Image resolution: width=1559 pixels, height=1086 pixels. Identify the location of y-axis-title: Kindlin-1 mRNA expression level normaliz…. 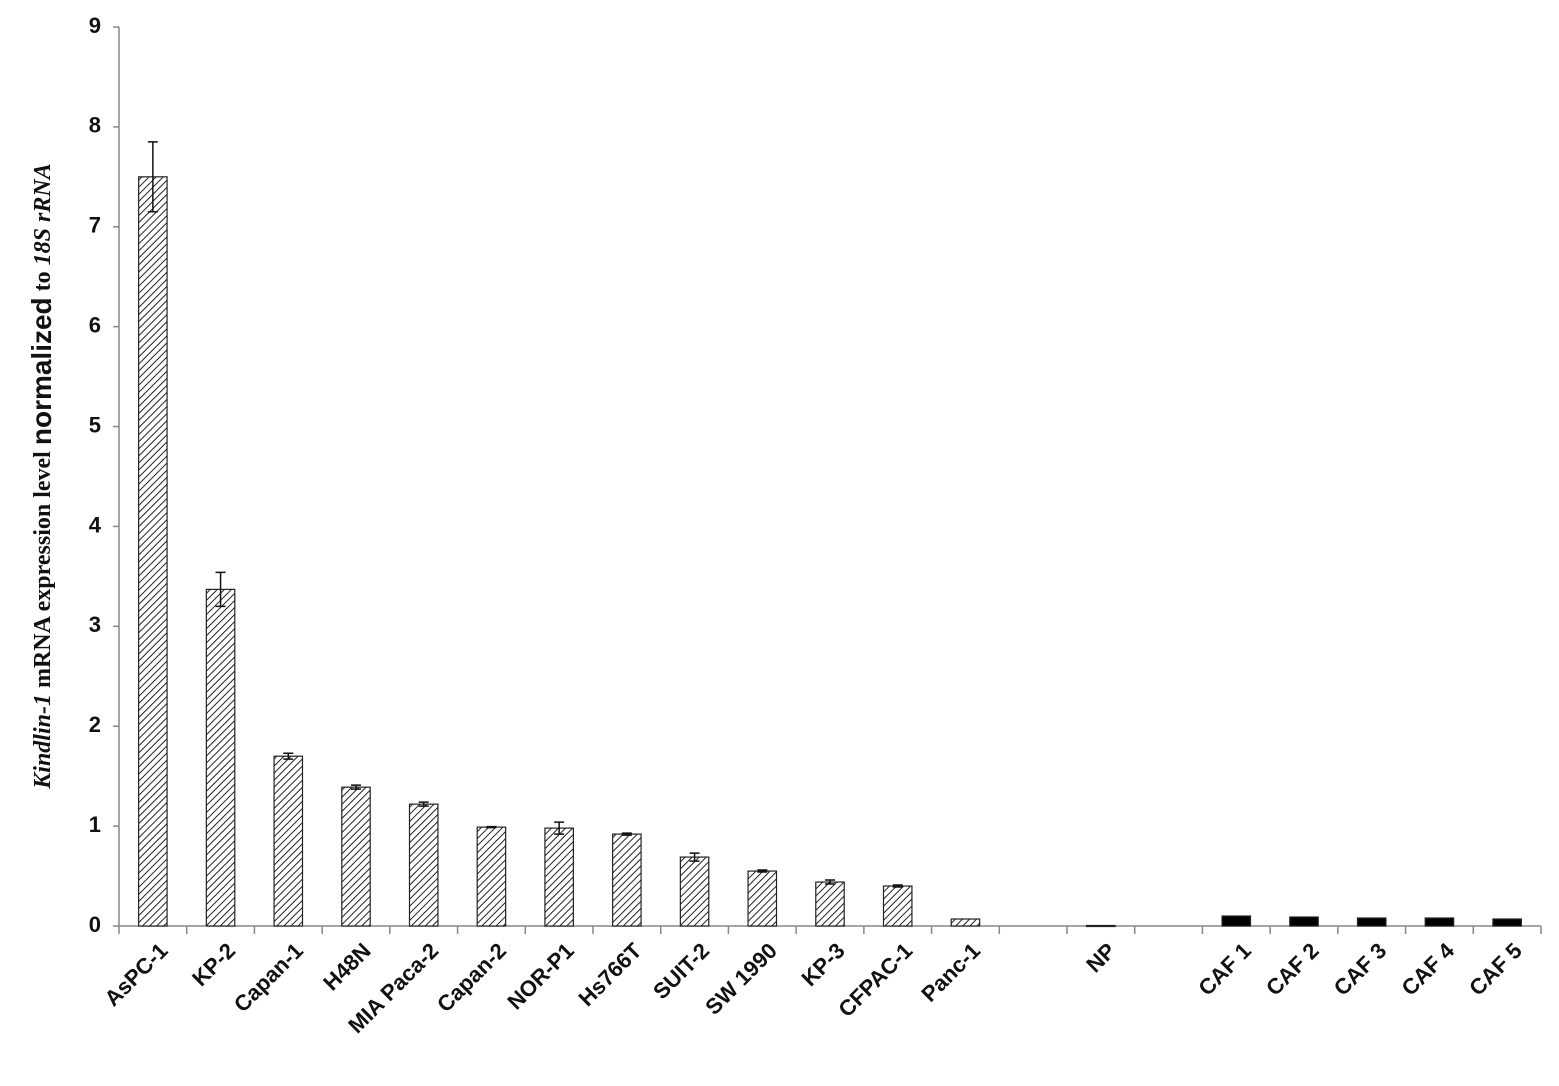
(41, 476).